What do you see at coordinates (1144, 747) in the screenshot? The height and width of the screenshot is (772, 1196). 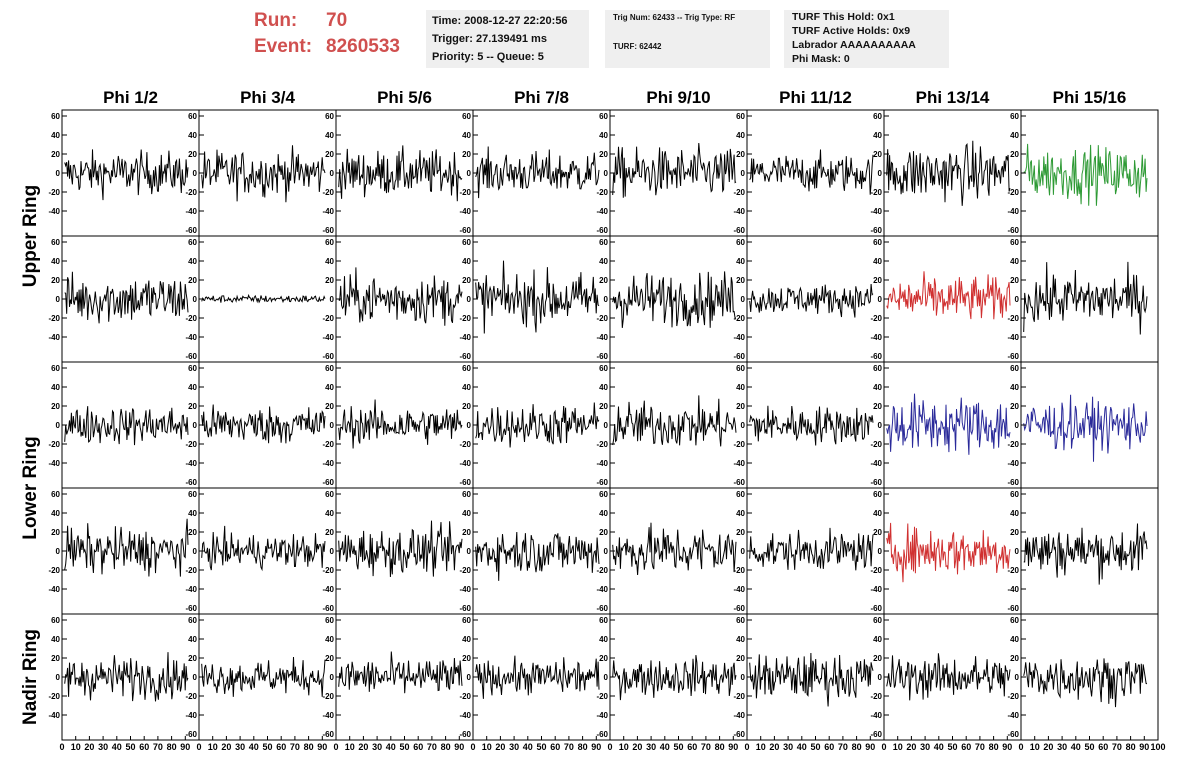 I see `x-tick-label: 90` at bounding box center [1144, 747].